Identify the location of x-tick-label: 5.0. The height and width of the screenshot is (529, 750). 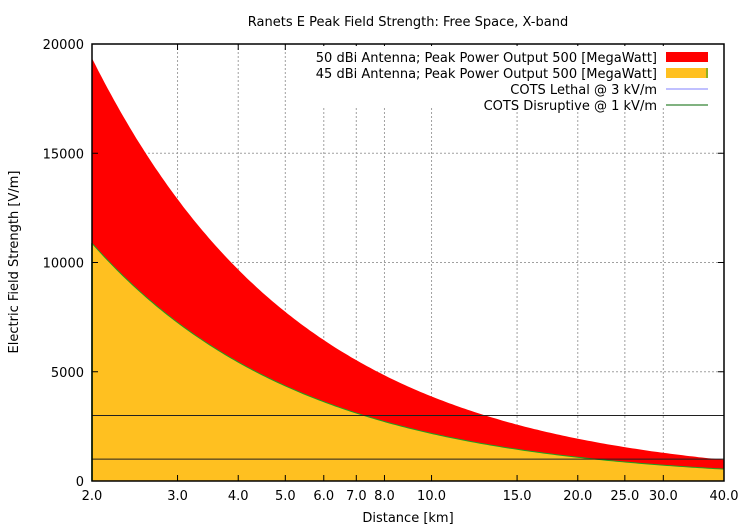
(285, 496).